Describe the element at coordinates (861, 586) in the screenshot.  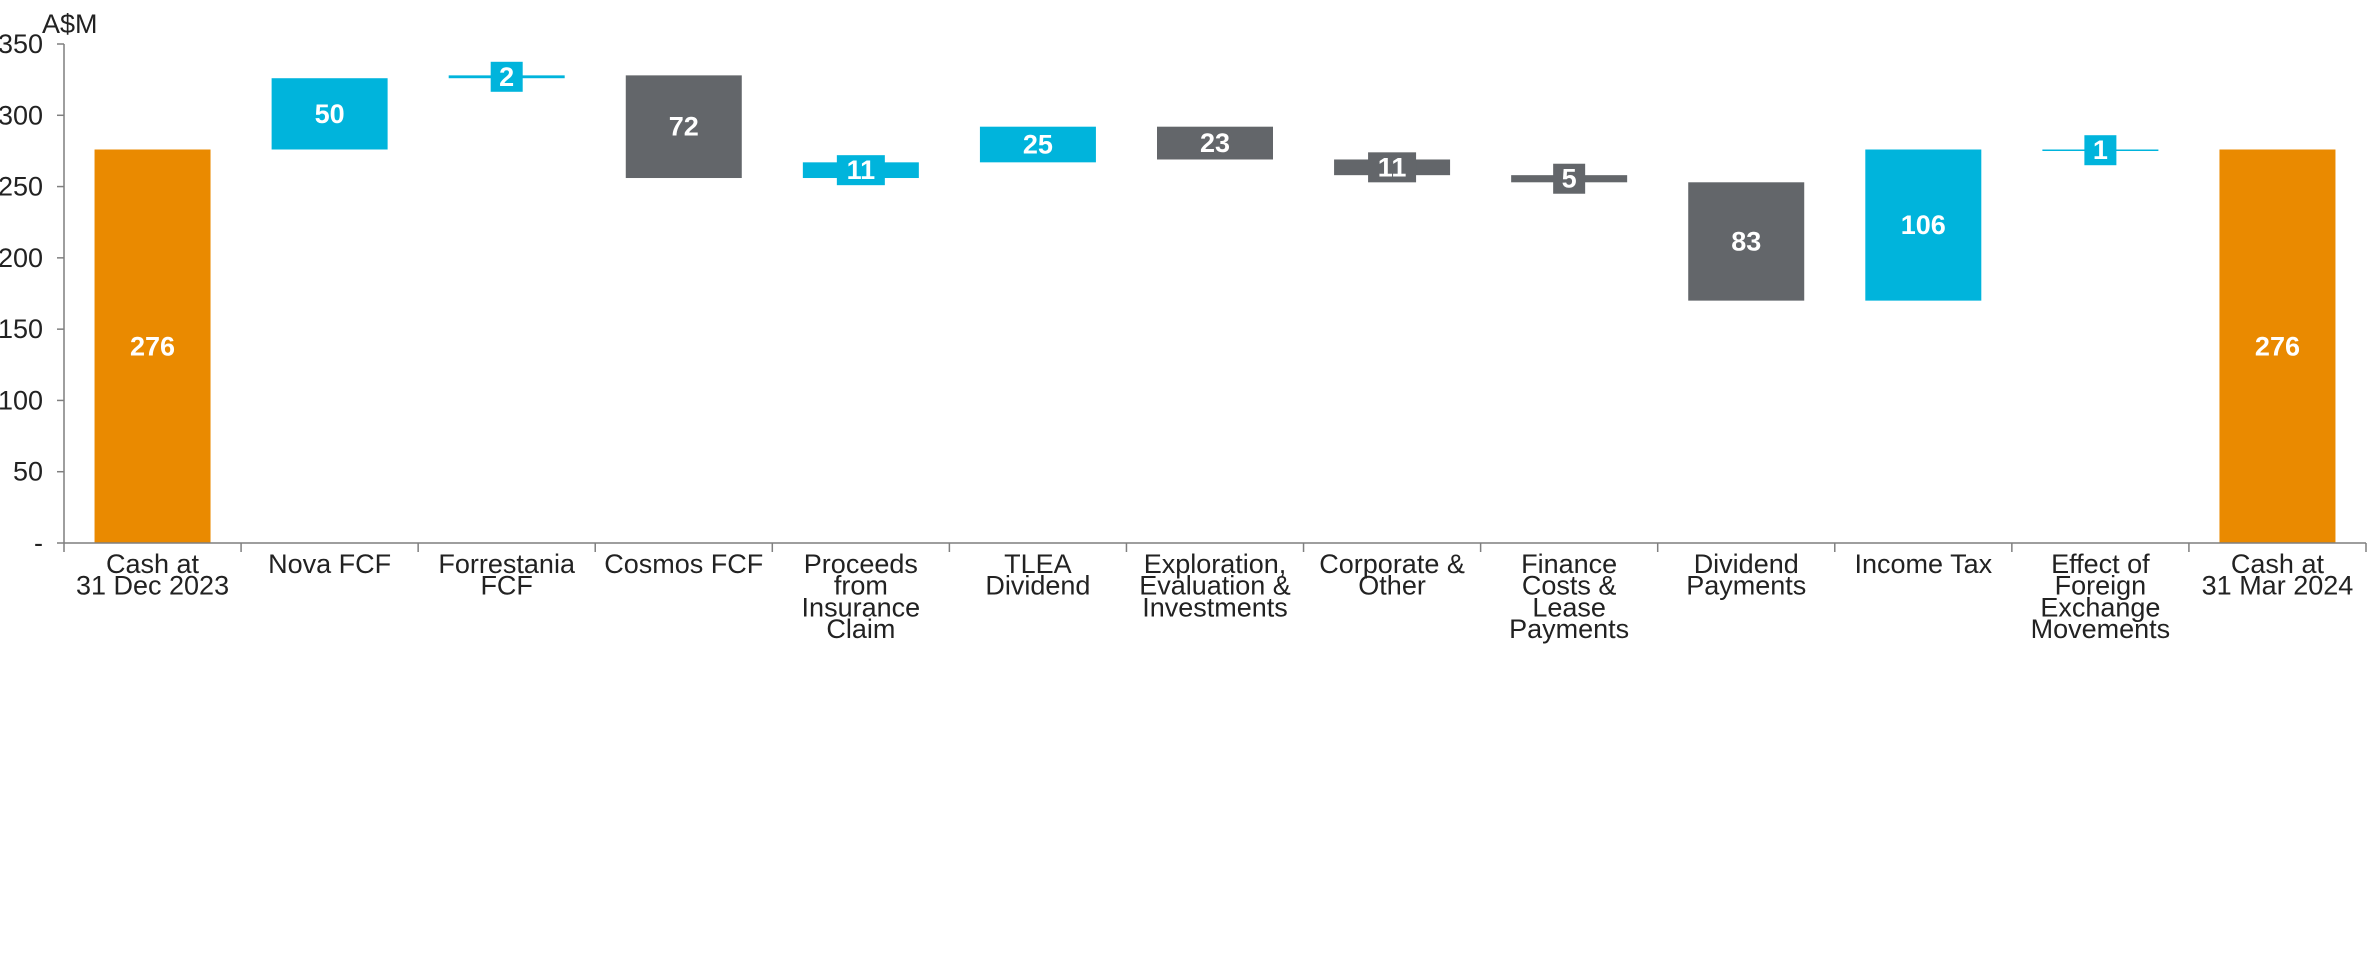
I see `x-category-label-line: from` at that location.